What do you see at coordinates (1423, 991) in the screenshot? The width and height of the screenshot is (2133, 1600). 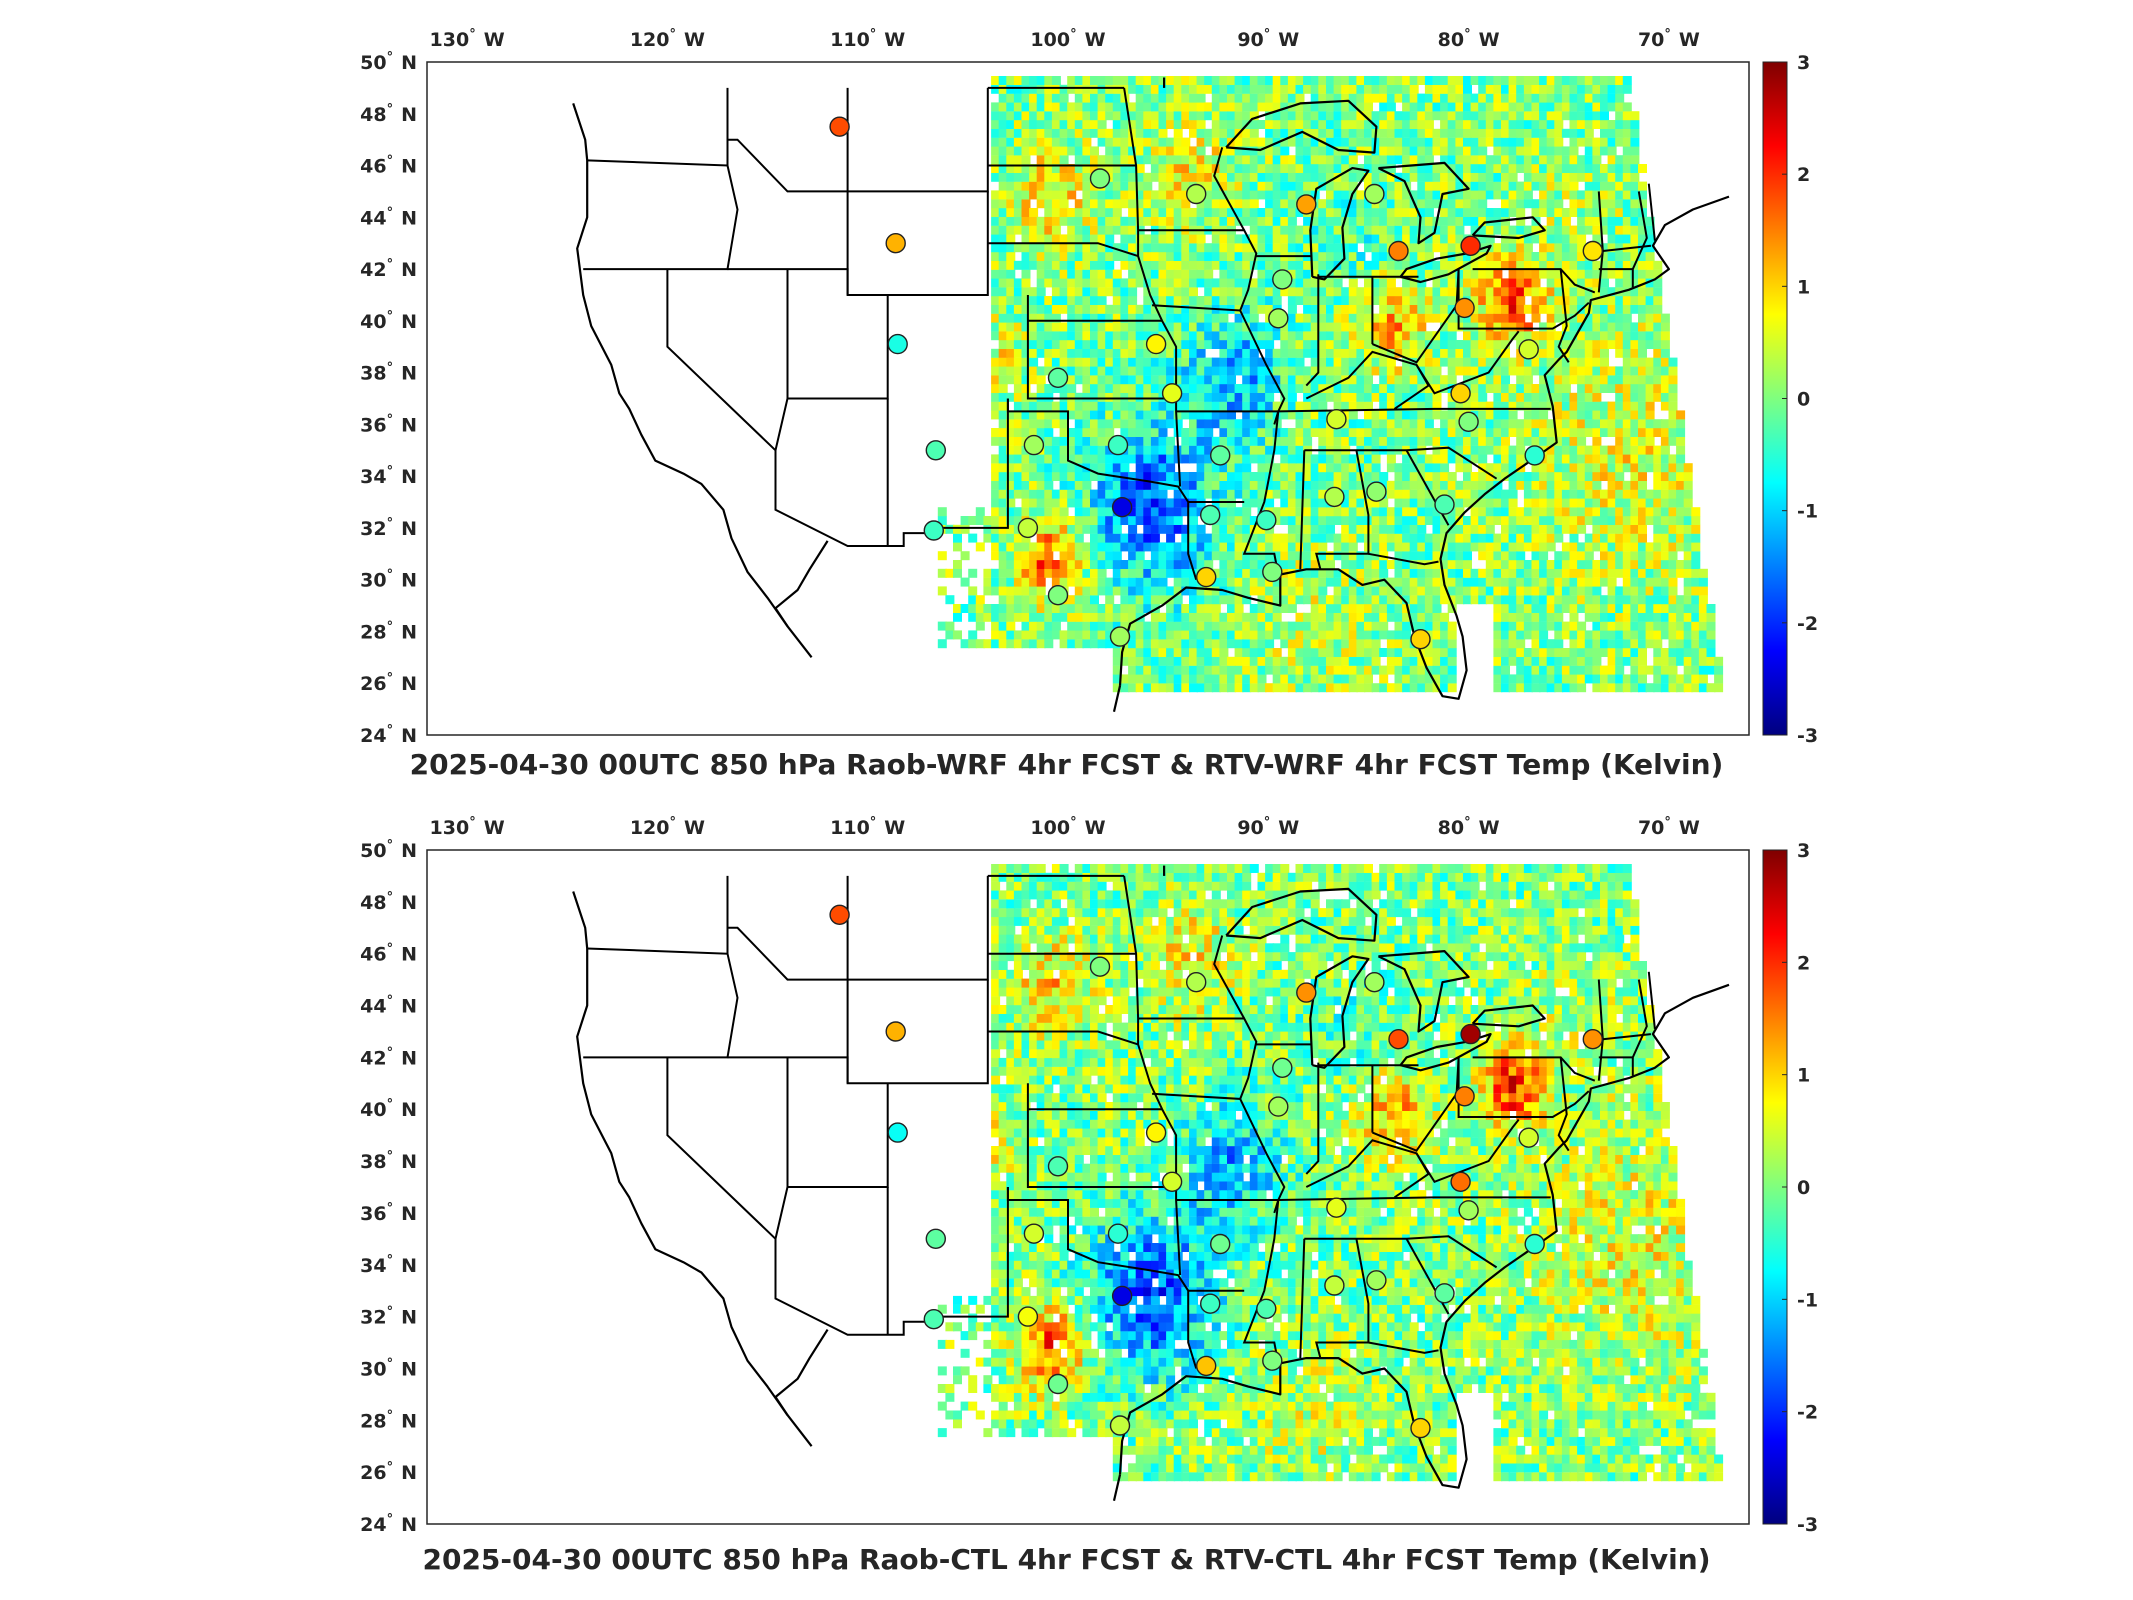 I see `great-lake-outline` at bounding box center [1423, 991].